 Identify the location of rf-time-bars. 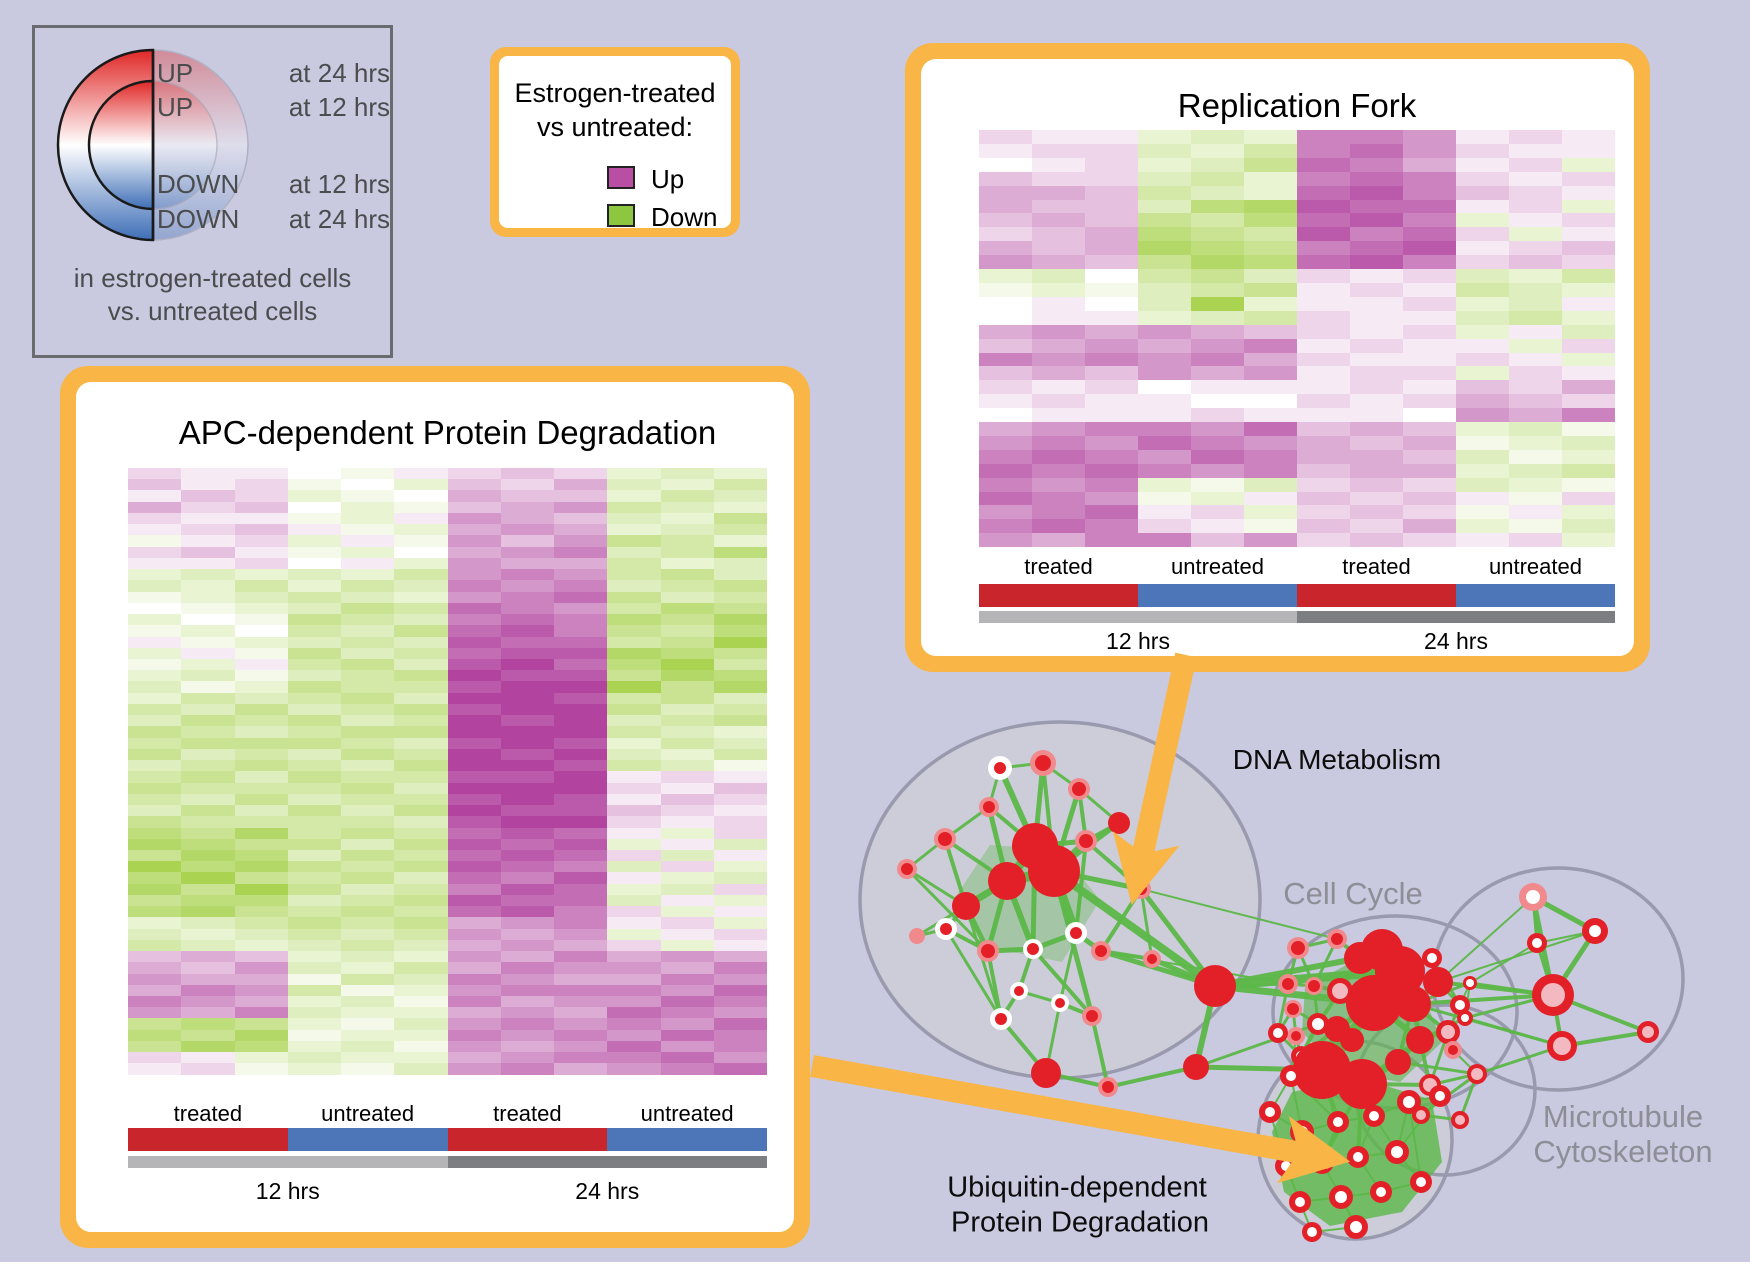
(1297, 617).